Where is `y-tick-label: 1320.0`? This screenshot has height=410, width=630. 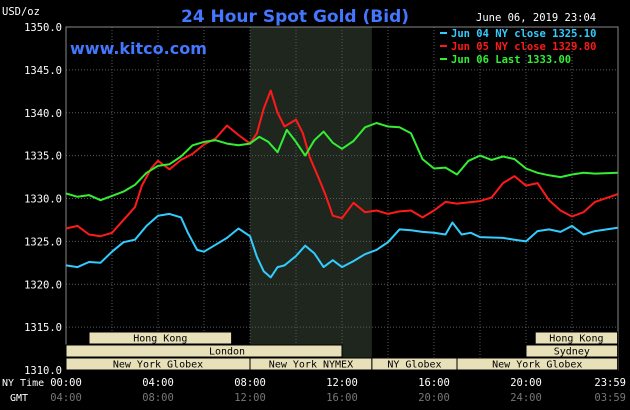 y-tick-label: 1320.0 is located at coordinates (43, 285).